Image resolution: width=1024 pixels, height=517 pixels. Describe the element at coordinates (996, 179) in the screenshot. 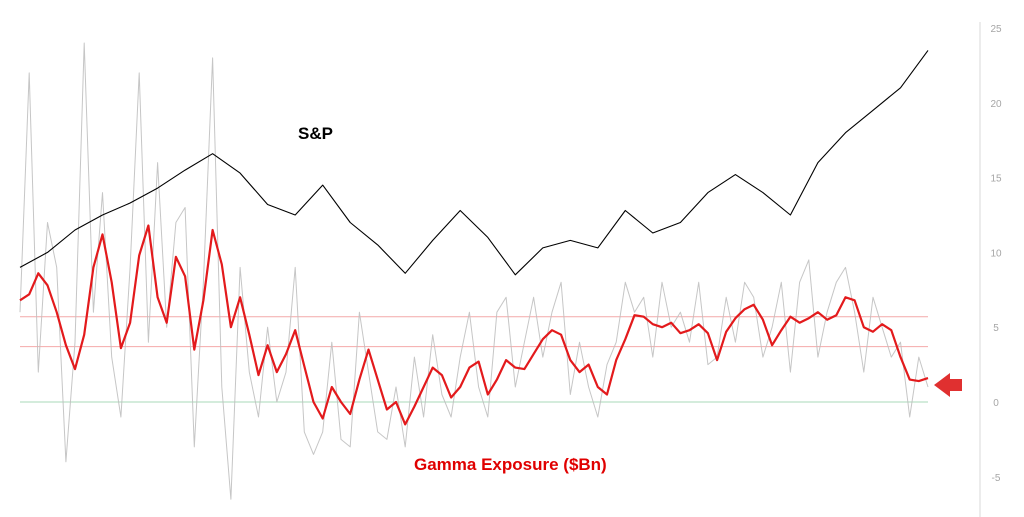

I see `y-tick-label: 15` at that location.